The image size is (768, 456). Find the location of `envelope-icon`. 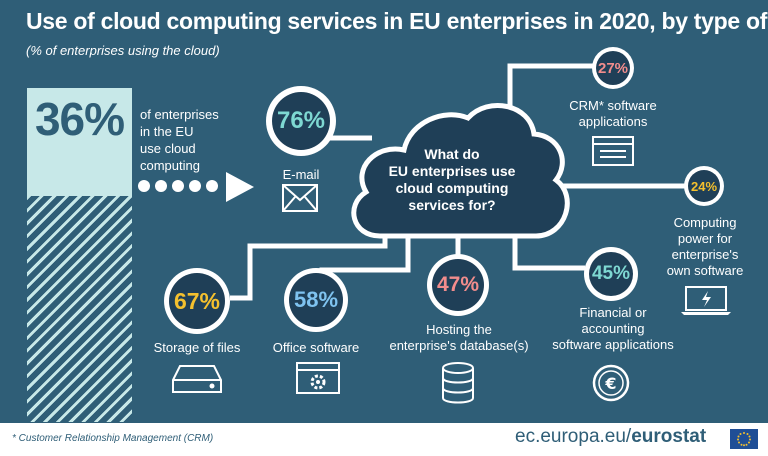

envelope-icon is located at coordinates (300, 198).